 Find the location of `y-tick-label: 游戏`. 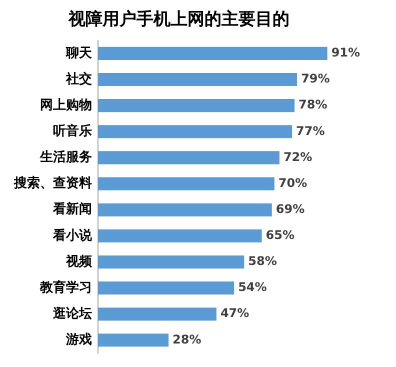

y-tick-label: 游戏 is located at coordinates (78, 340).